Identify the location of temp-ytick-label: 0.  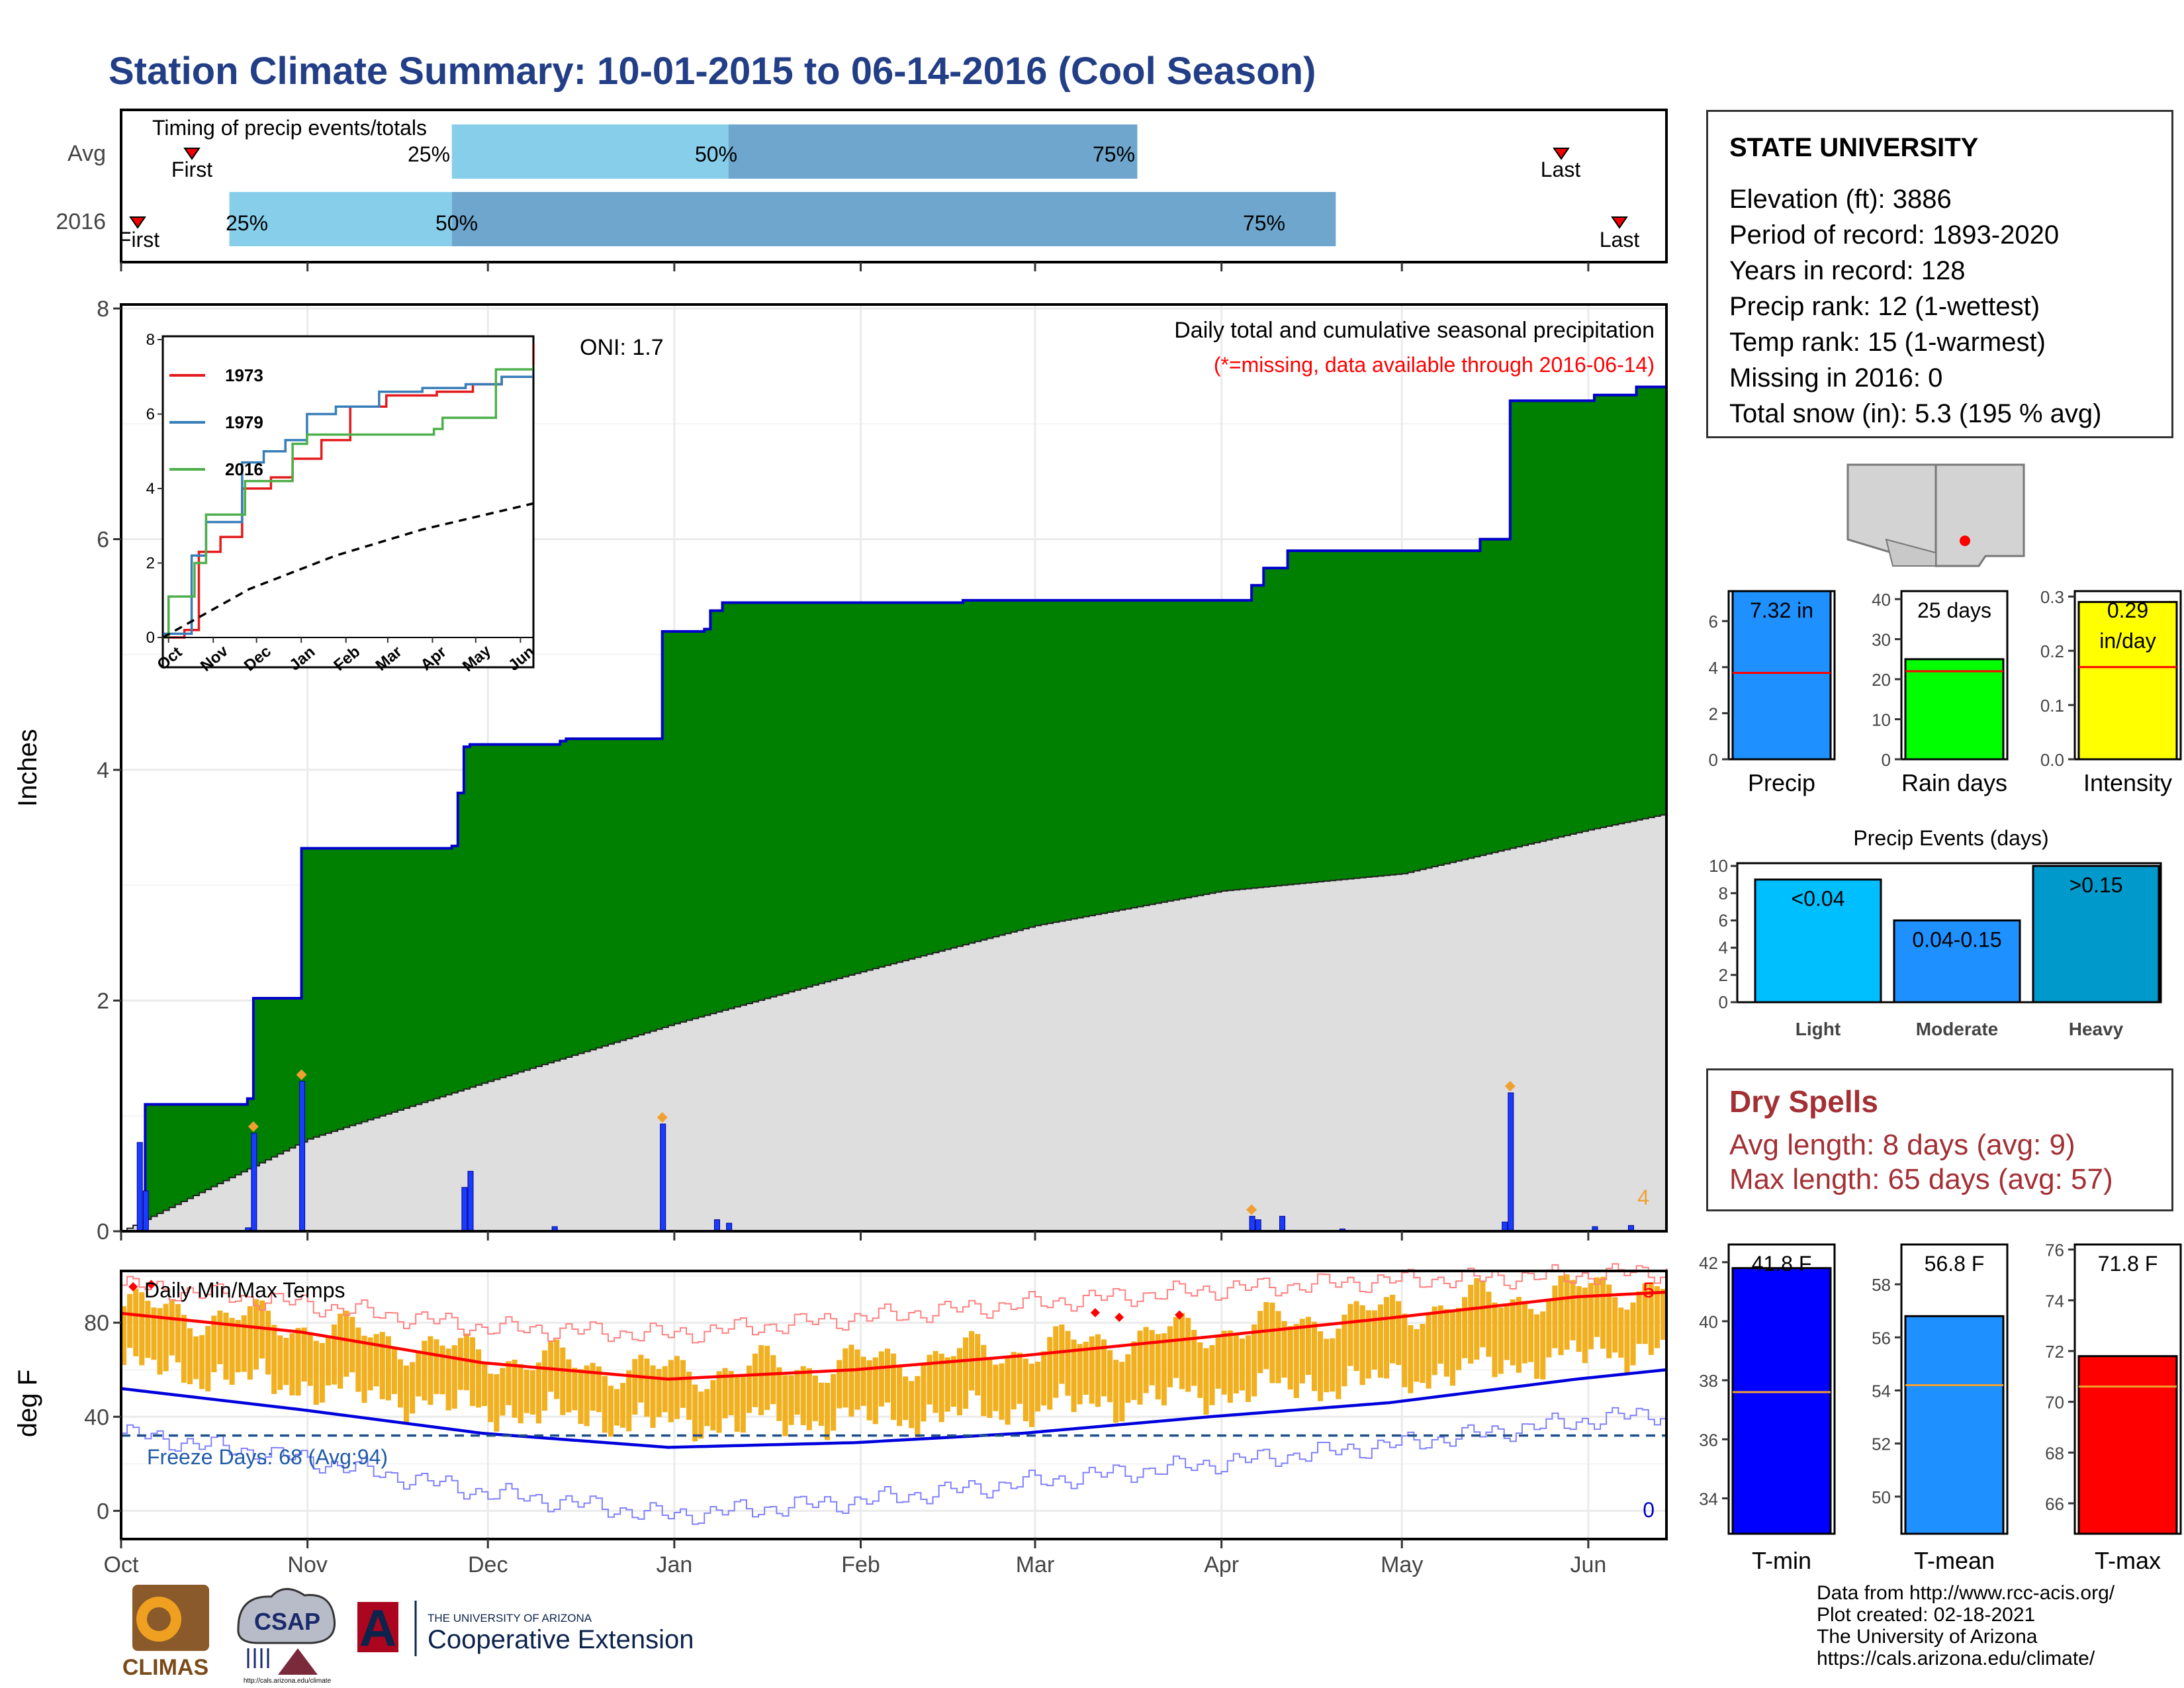
(103, 1511).